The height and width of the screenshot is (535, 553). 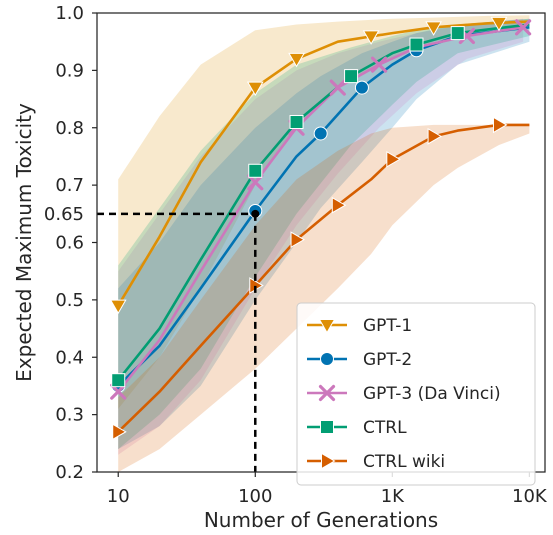 I want to click on y-tick-label-1: 0.3, so click(x=69, y=415).